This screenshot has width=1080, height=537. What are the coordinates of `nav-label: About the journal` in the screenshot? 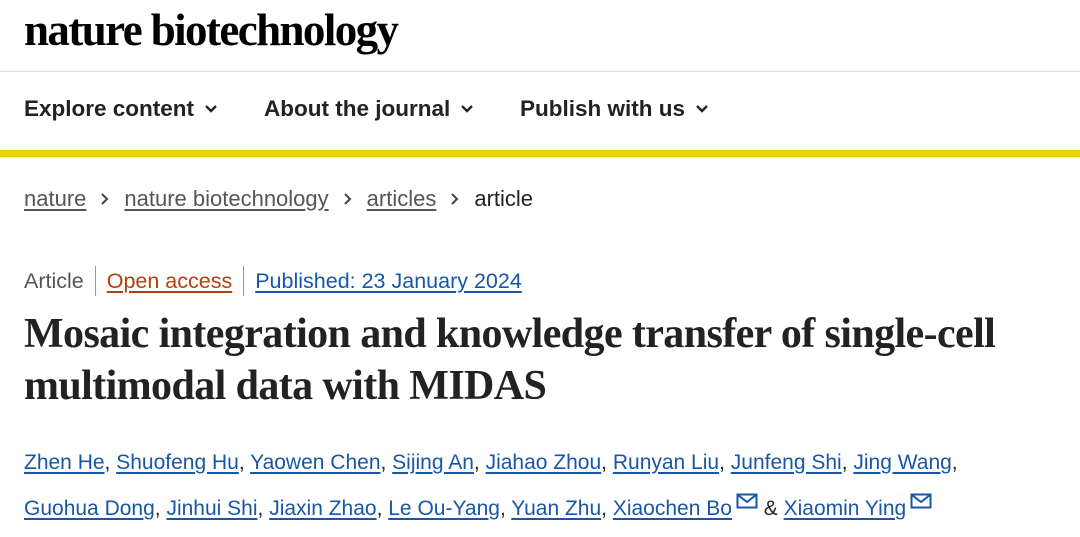 It's located at (357, 108).